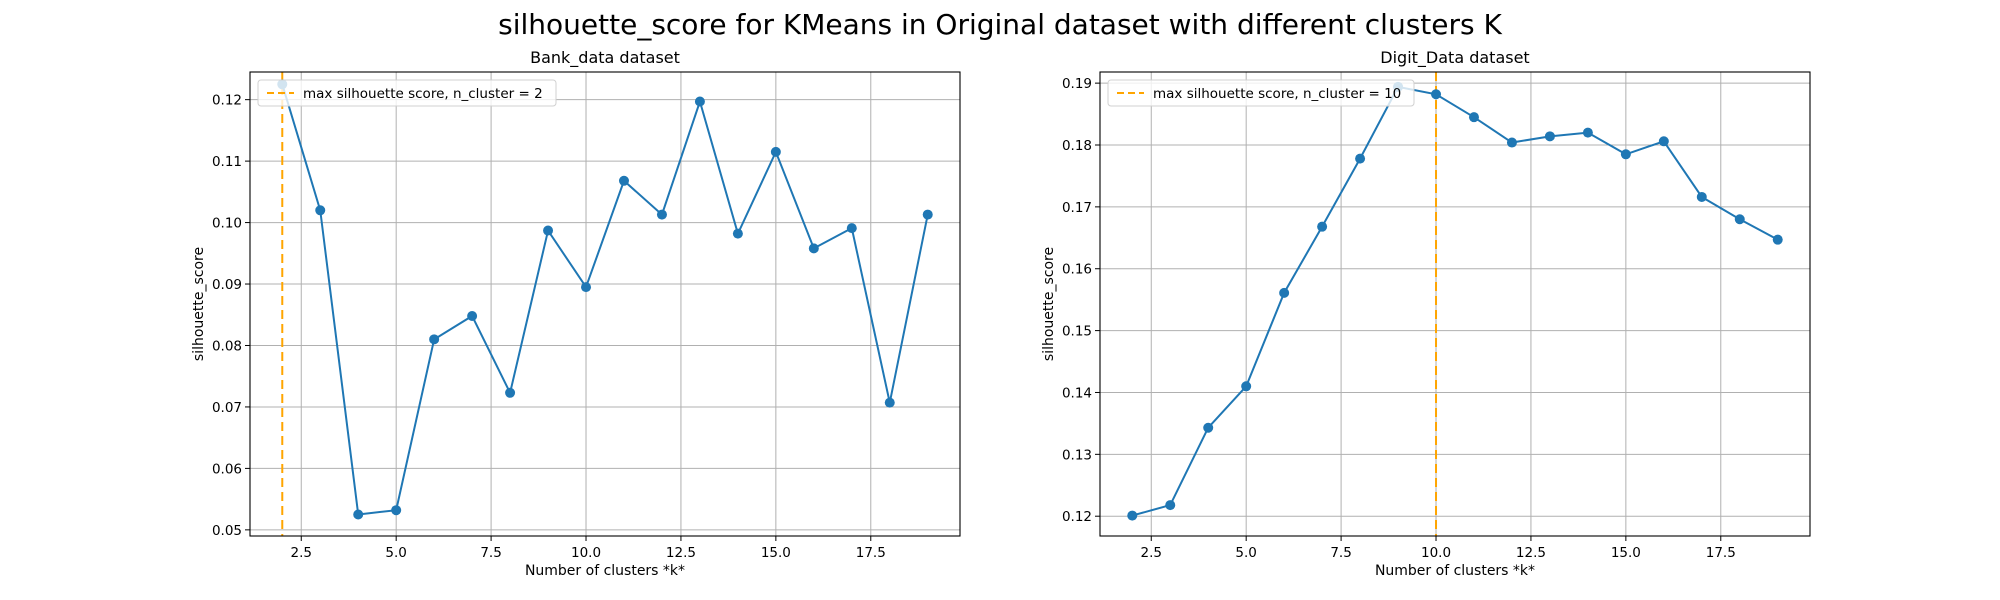 This screenshot has height=600, width=2000. What do you see at coordinates (1077, 84) in the screenshot?
I see `digit-data-y-tick-label: 0.19` at bounding box center [1077, 84].